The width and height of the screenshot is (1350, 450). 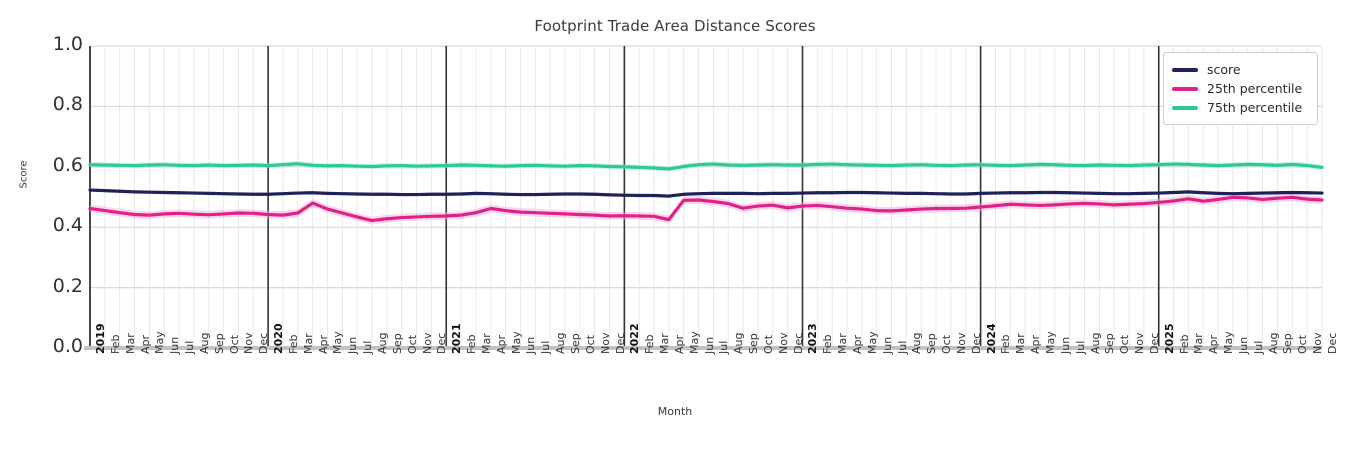 I want to click on y-tick-label: 1.0, so click(x=67, y=44).